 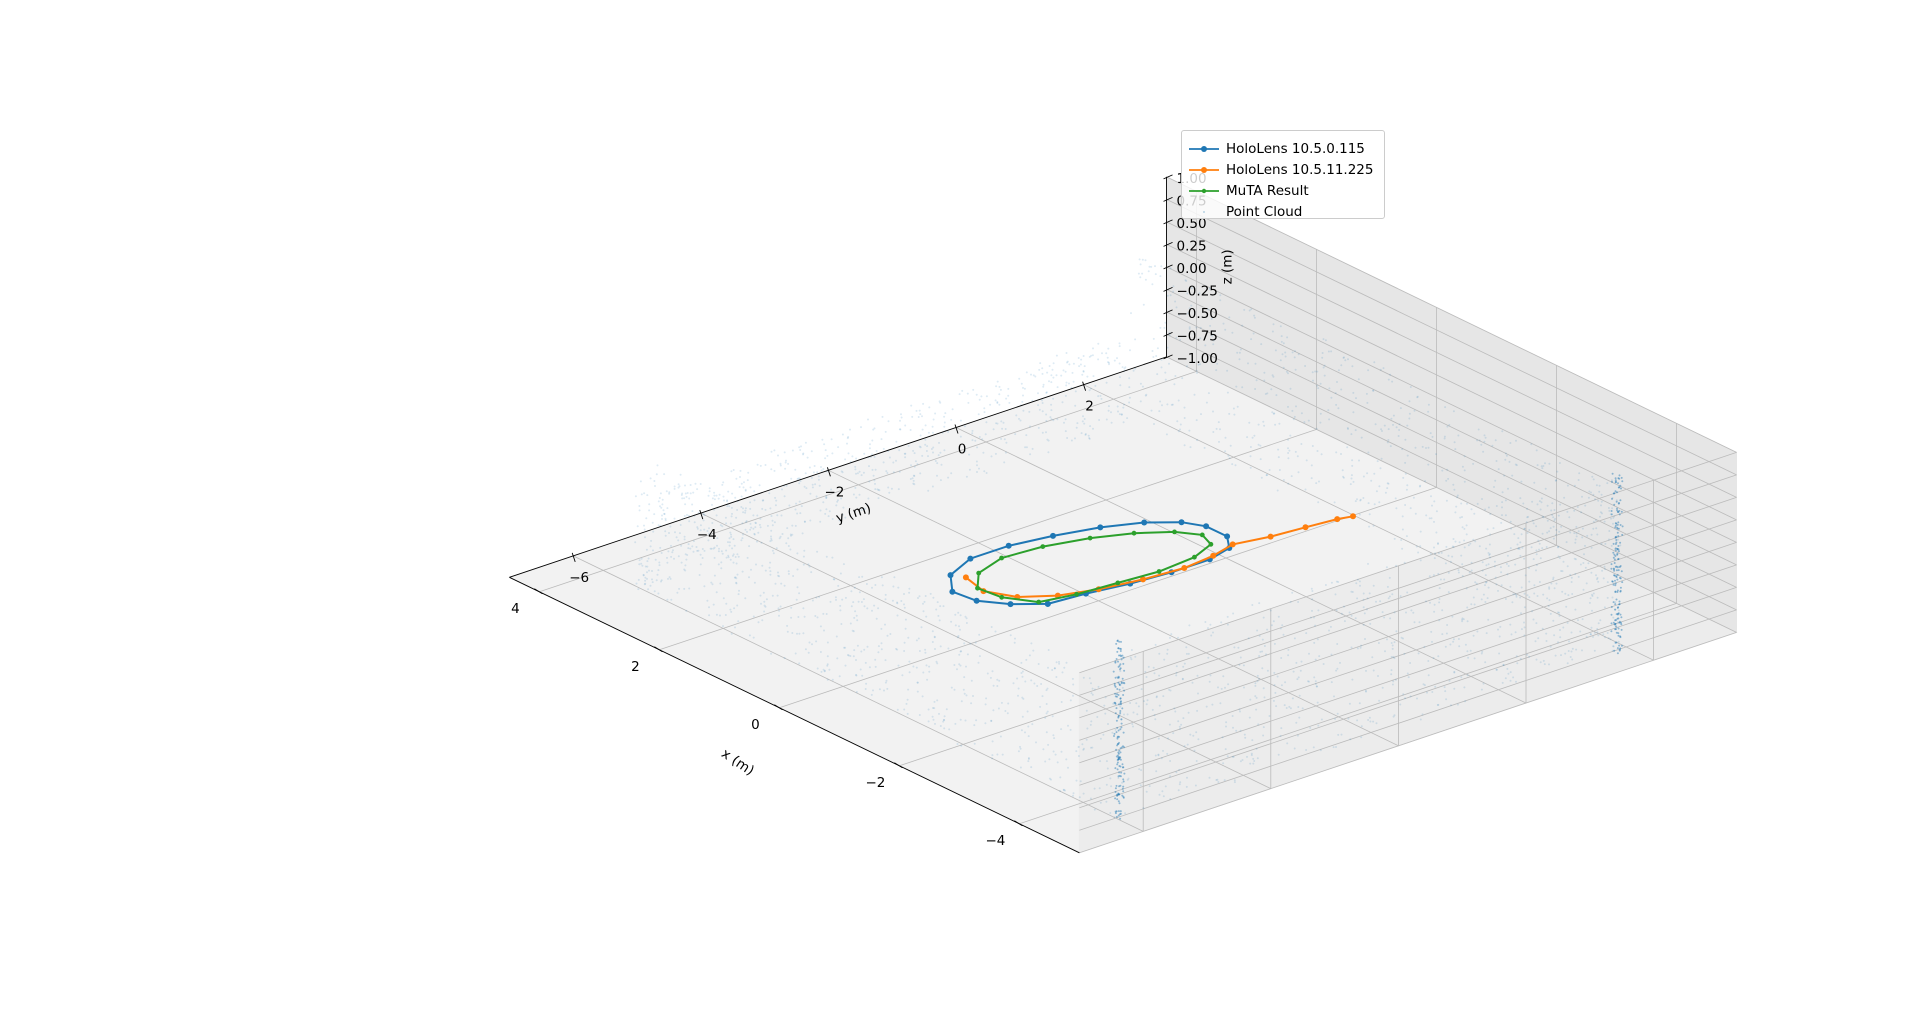 I want to click on series-point, so click(x=977, y=588).